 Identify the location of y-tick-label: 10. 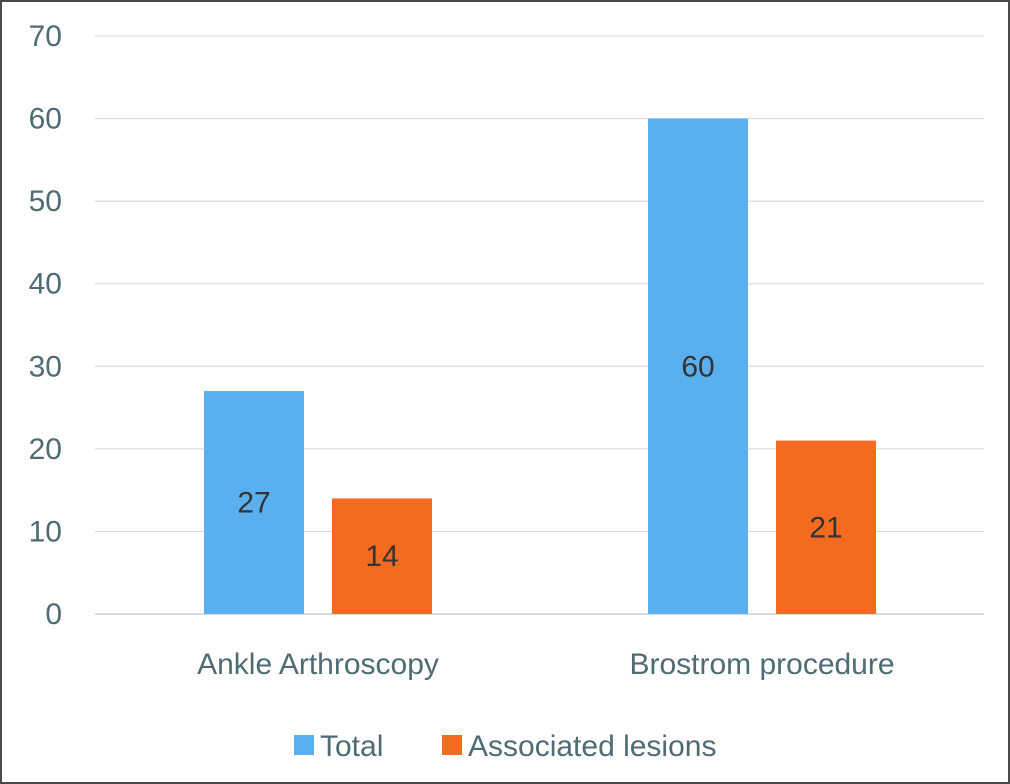
(45, 531).